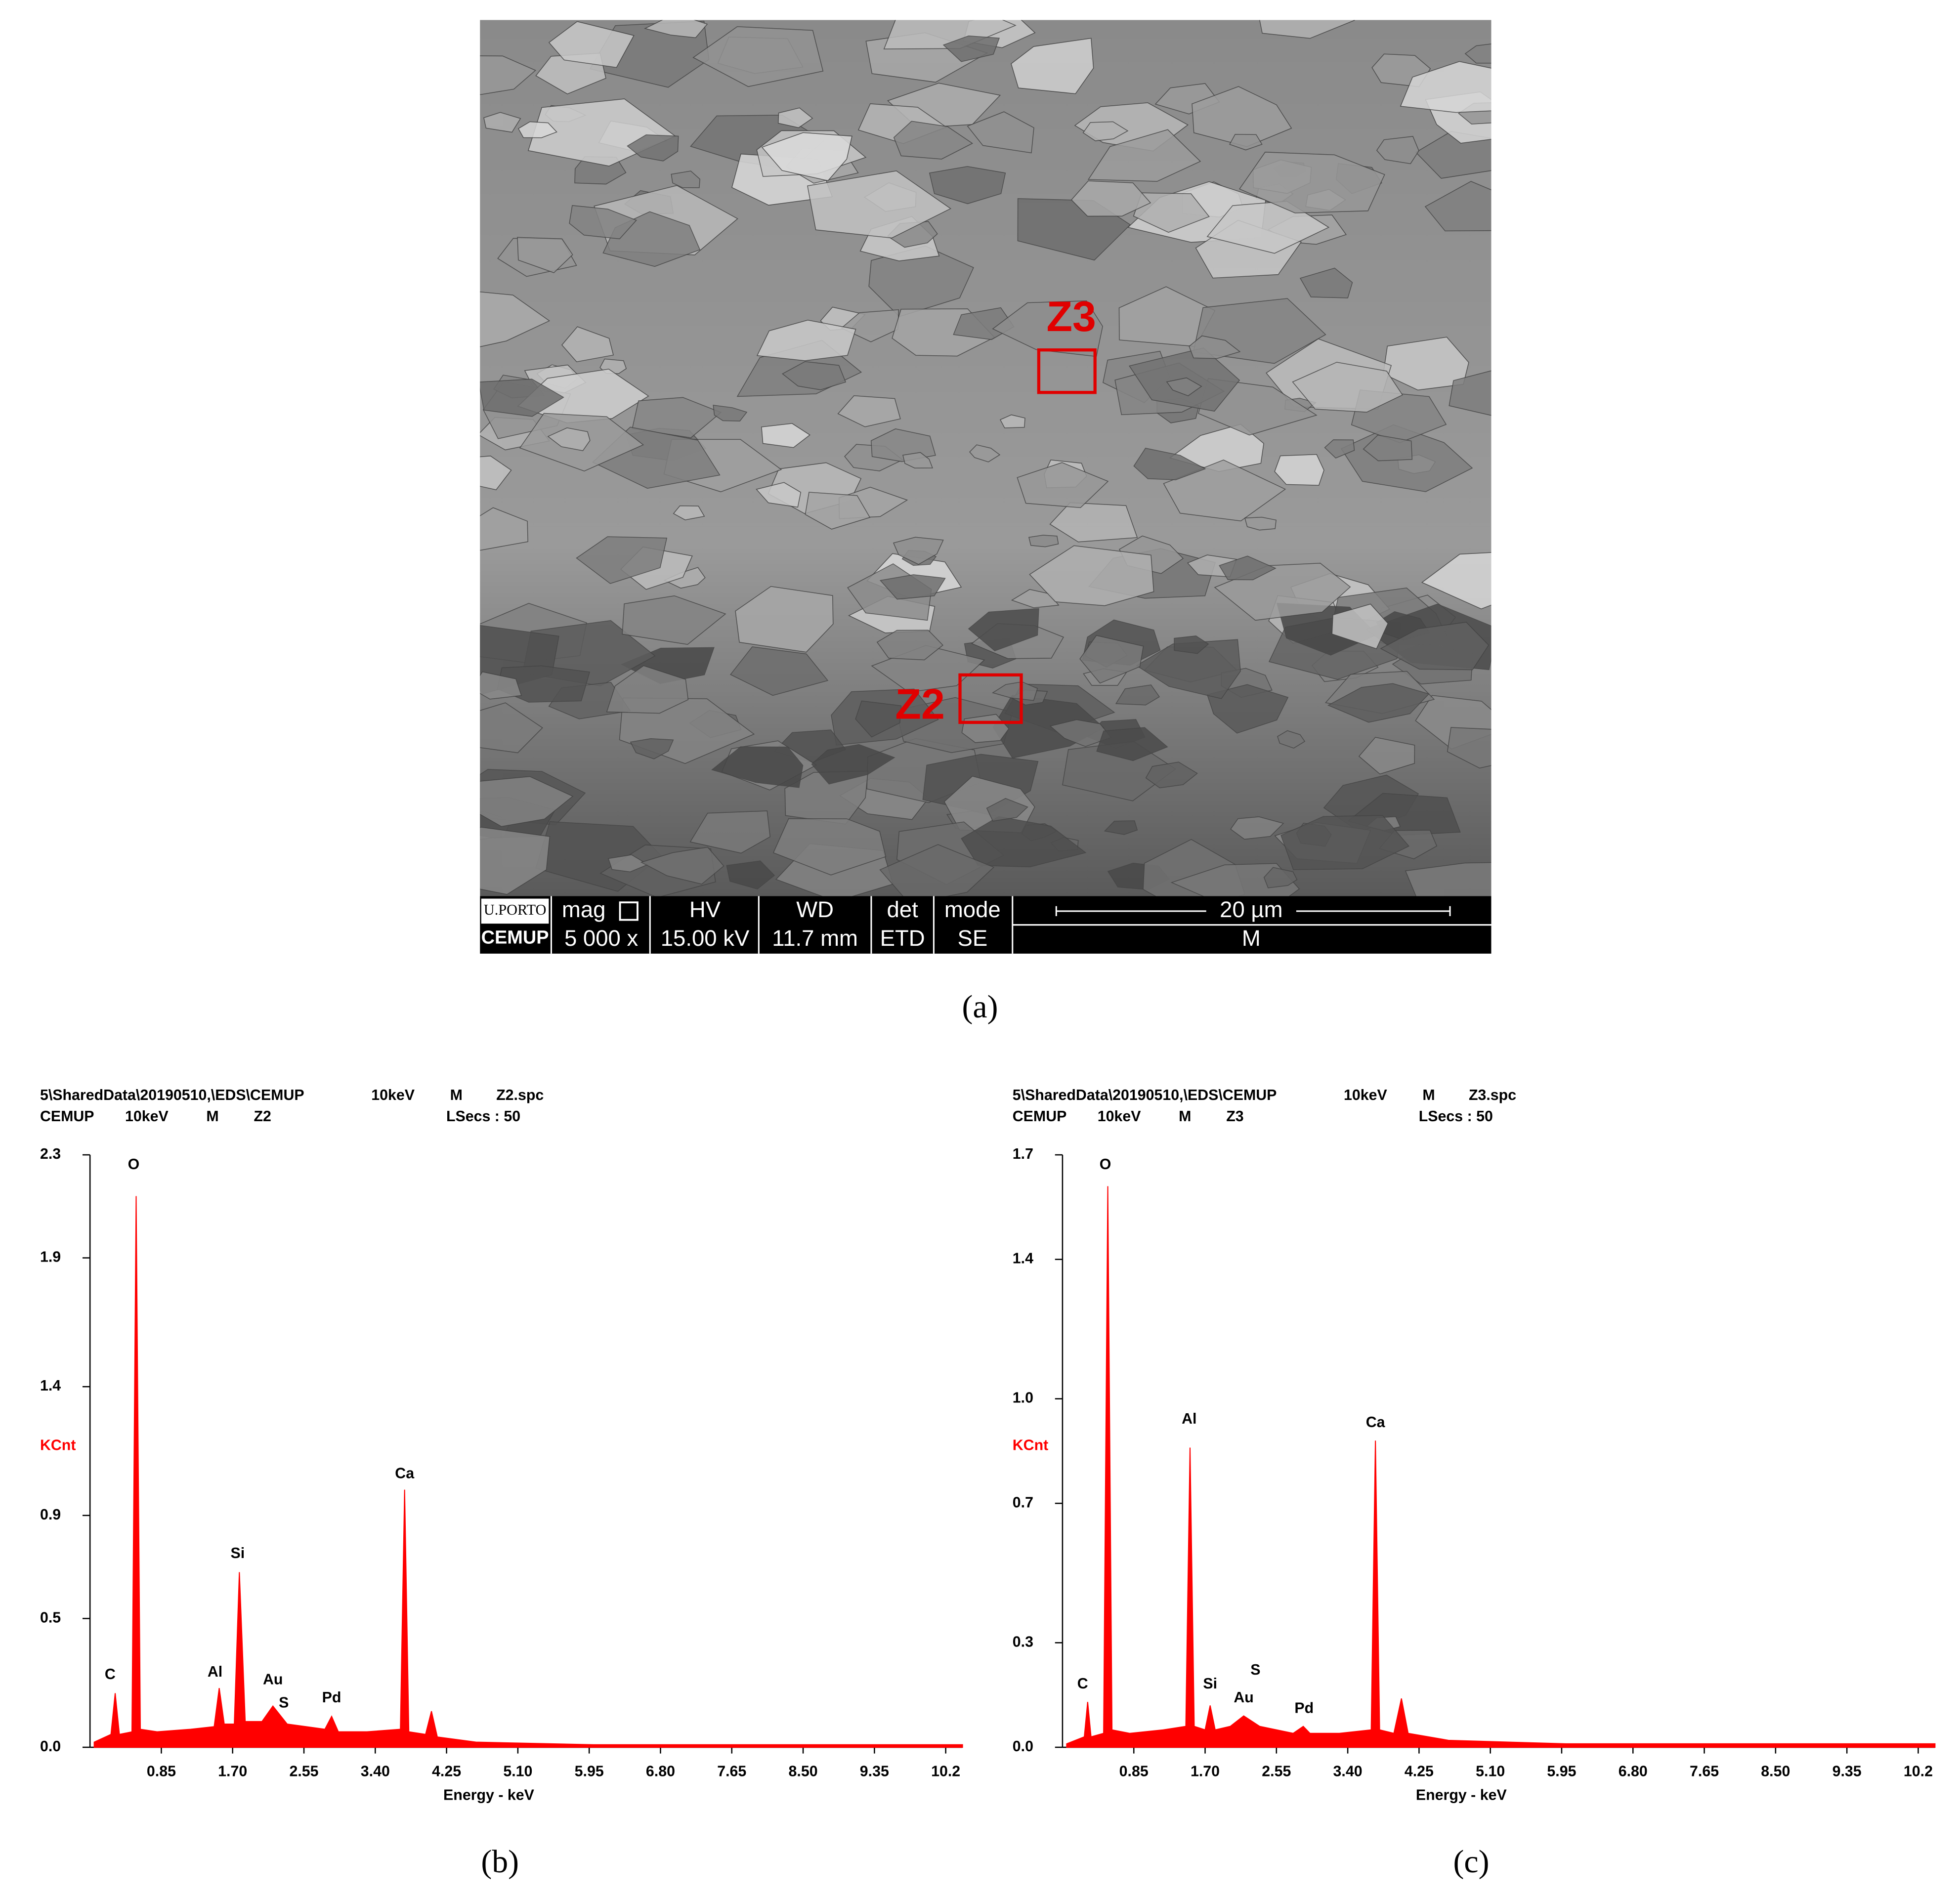 Image resolution: width=1960 pixels, height=1898 pixels. What do you see at coordinates (629, 911) in the screenshot?
I see `mag-icon` at bounding box center [629, 911].